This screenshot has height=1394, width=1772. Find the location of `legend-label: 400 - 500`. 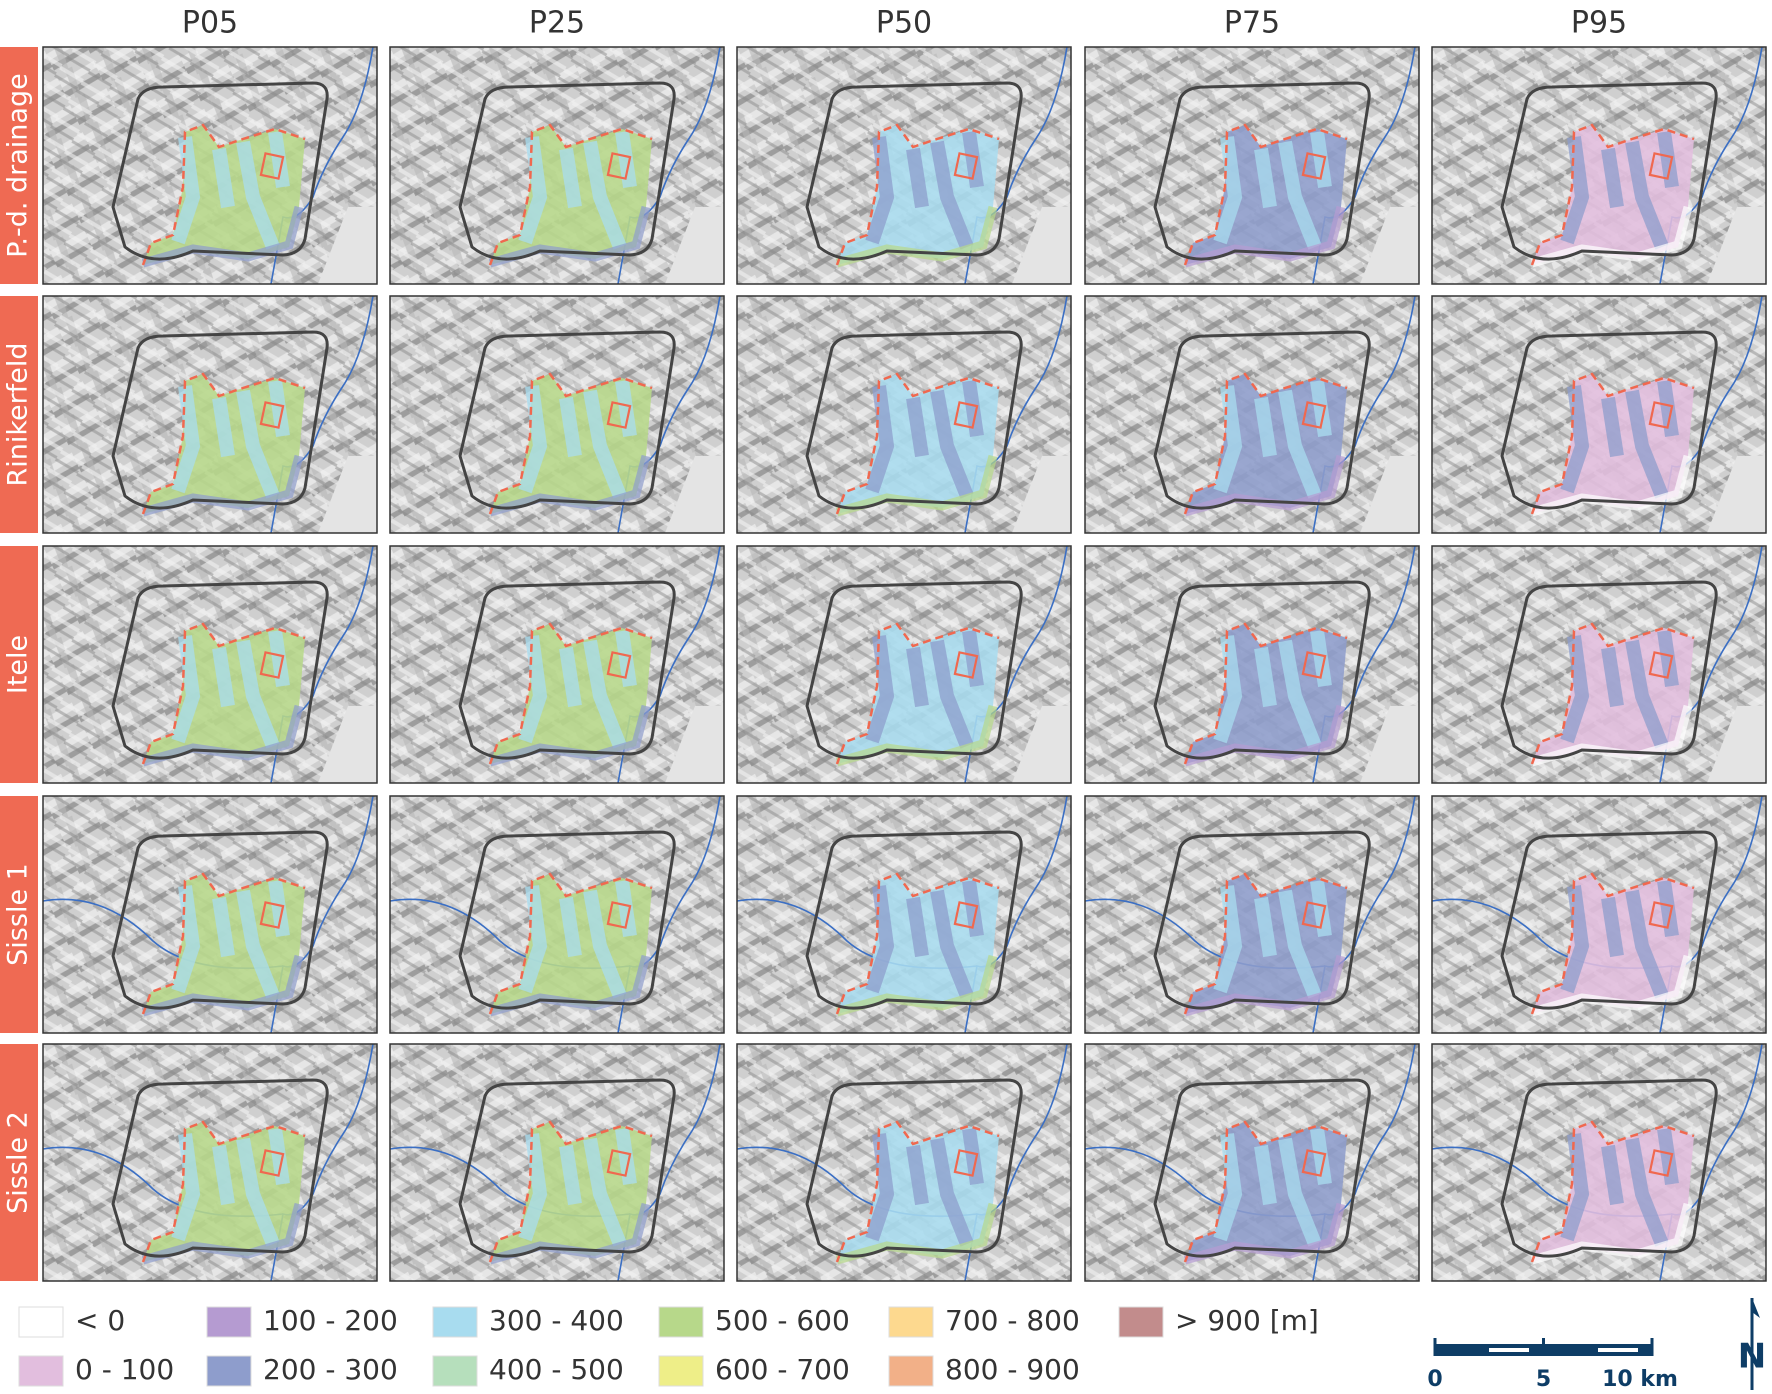

legend-label: 400 - 500 is located at coordinates (556, 1369).